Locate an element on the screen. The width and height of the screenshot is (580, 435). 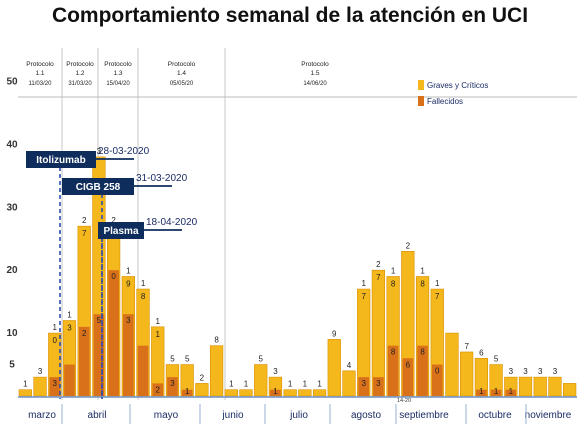
protocol-name: Protocolo is located at coordinates (118, 64).